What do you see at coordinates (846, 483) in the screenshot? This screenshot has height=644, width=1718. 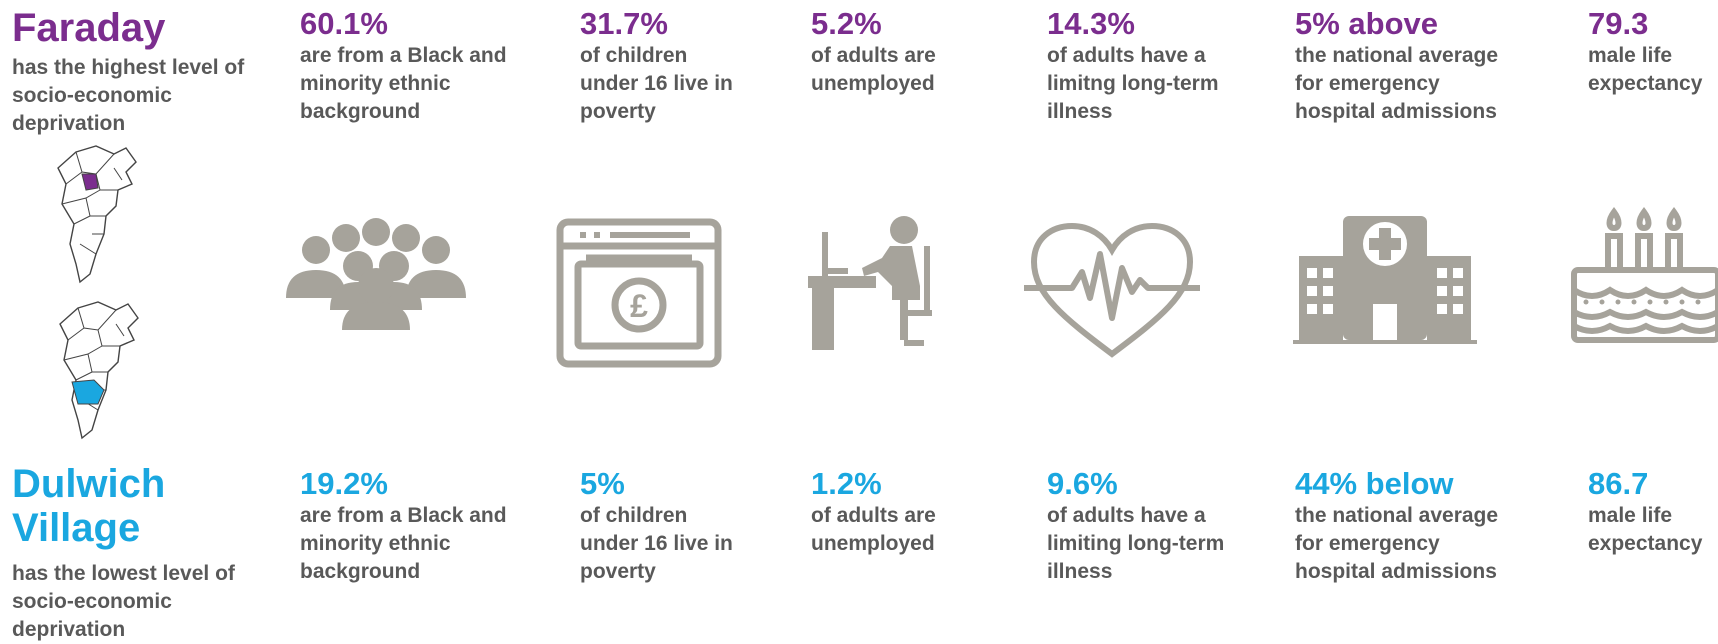 I see `stat-value: 1.2%` at bounding box center [846, 483].